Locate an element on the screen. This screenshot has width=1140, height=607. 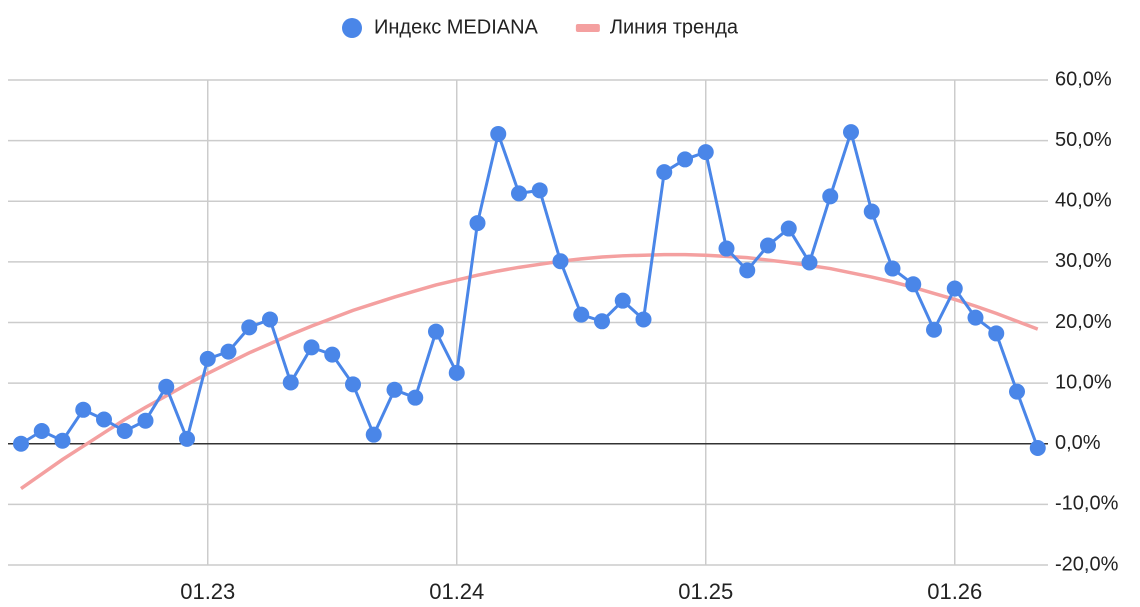
y-tick-label: 0,0% is located at coordinates (1078, 443).